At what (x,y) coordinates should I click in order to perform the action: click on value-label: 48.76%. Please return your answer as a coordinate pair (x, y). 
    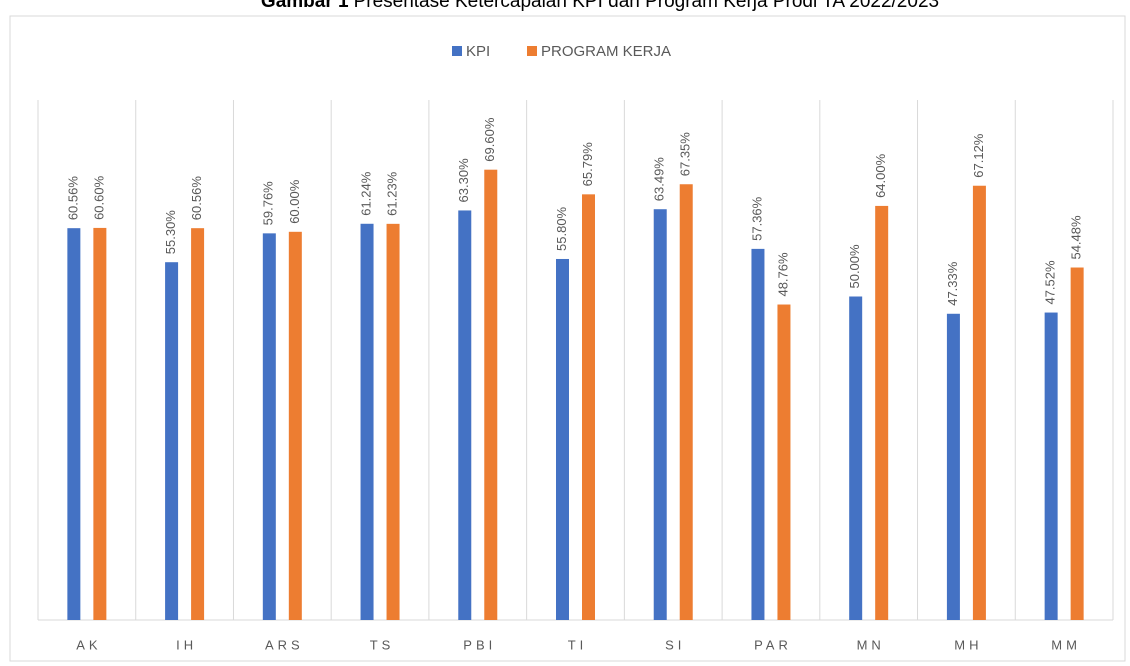
    Looking at the image, I should click on (782, 274).